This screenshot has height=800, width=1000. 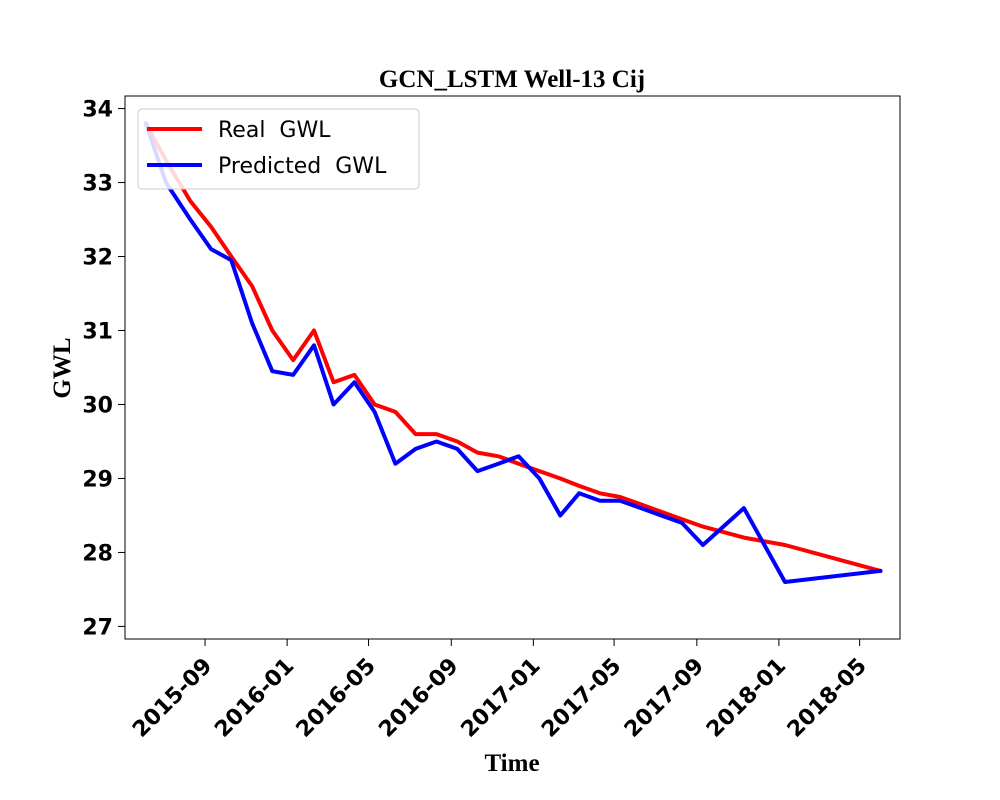 What do you see at coordinates (827, 698) in the screenshot?
I see `x-tick-label: 2018-05` at bounding box center [827, 698].